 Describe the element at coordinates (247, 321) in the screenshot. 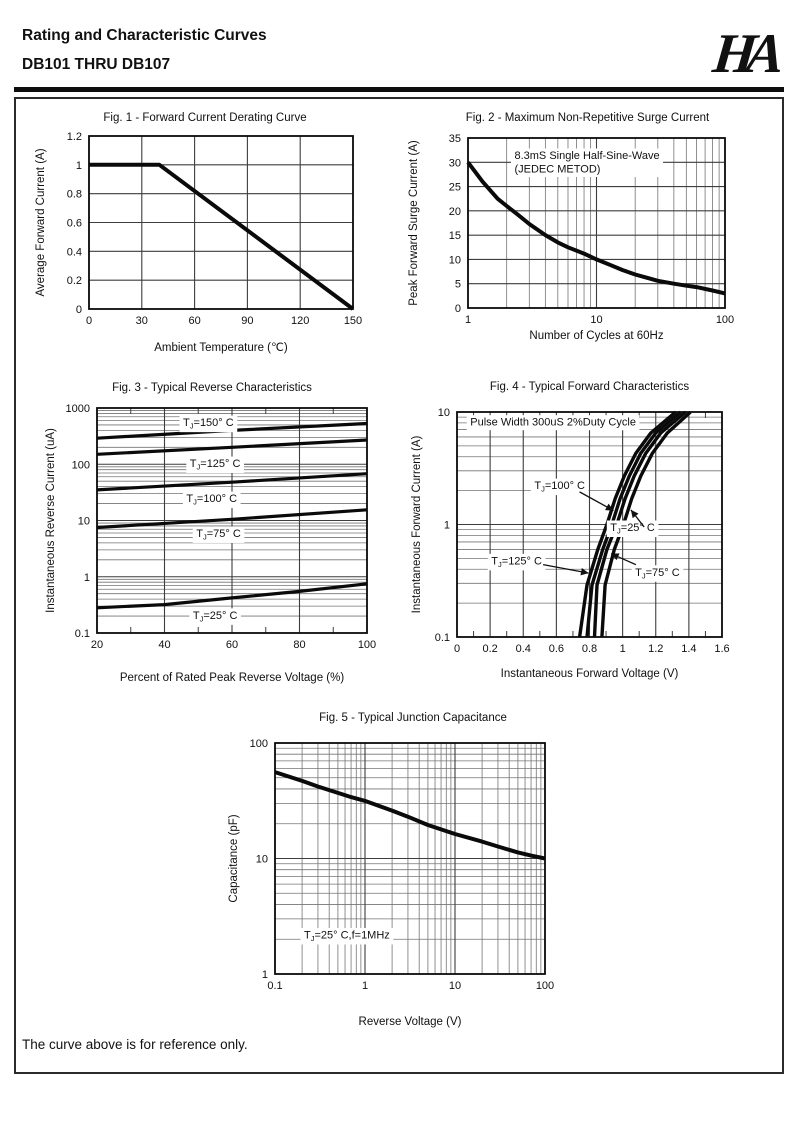

I see `x-tick-label: 90` at that location.